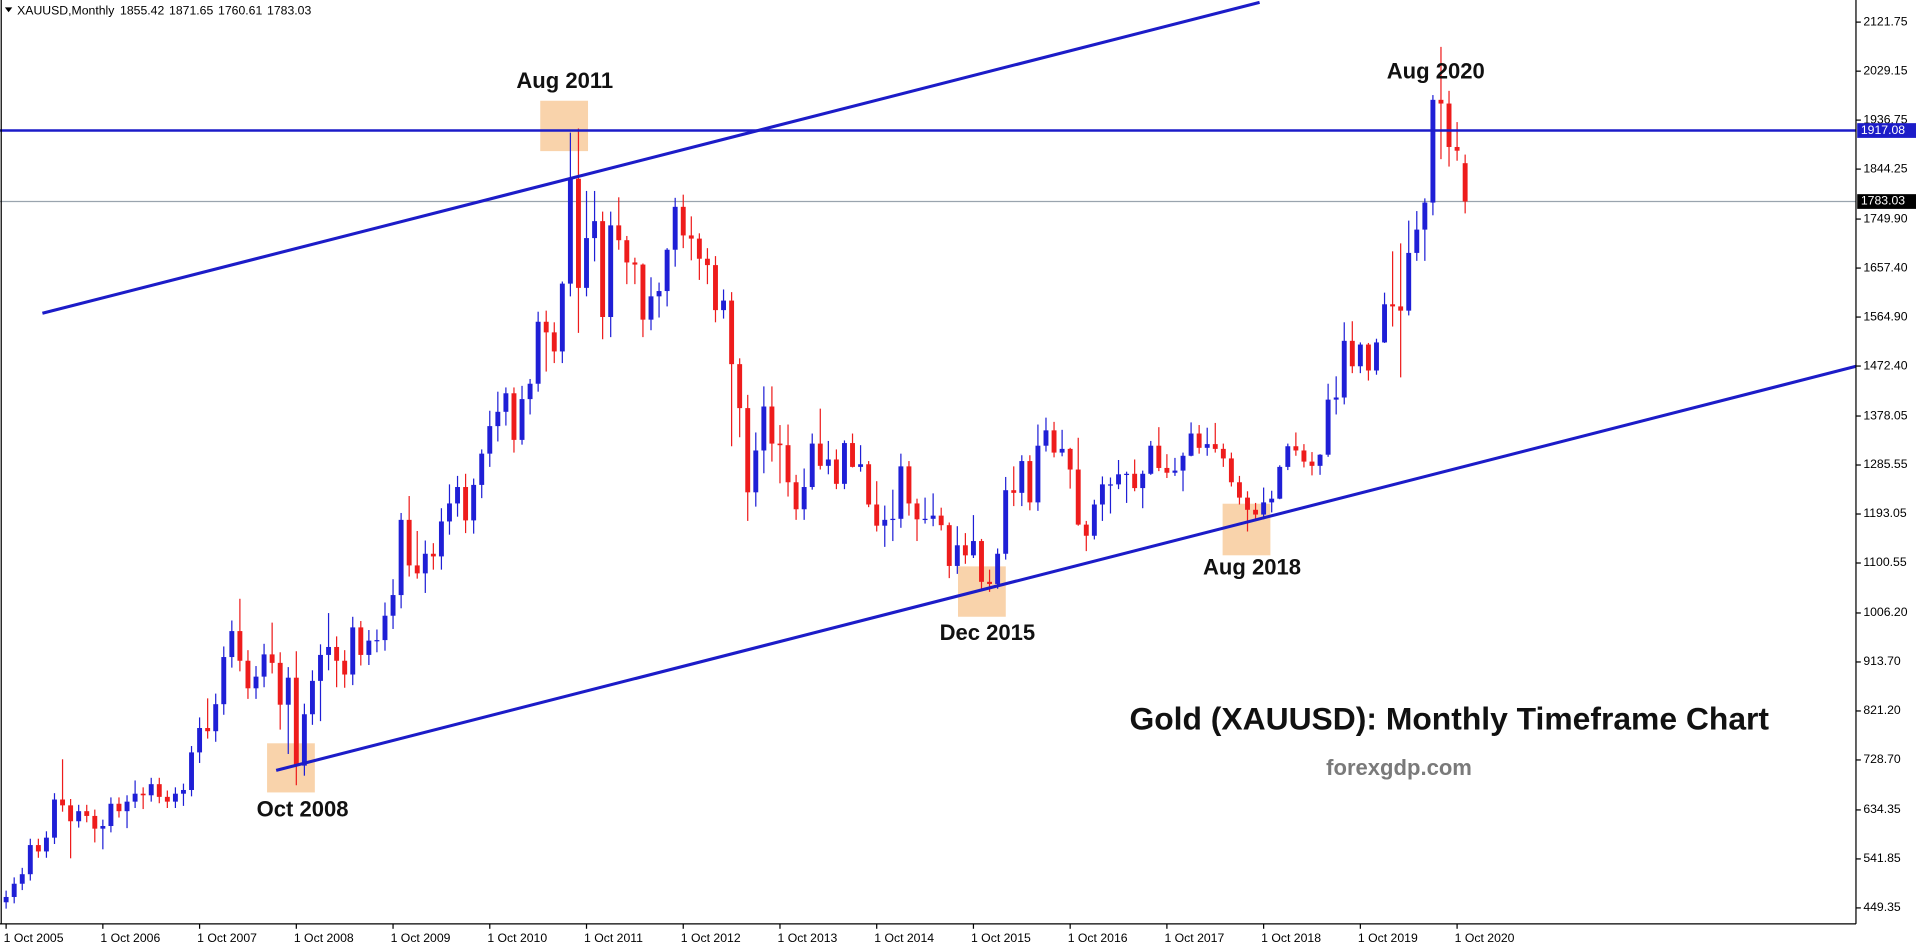  What do you see at coordinates (1882, 759) in the screenshot?
I see `y-tick-label: 728.70` at bounding box center [1882, 759].